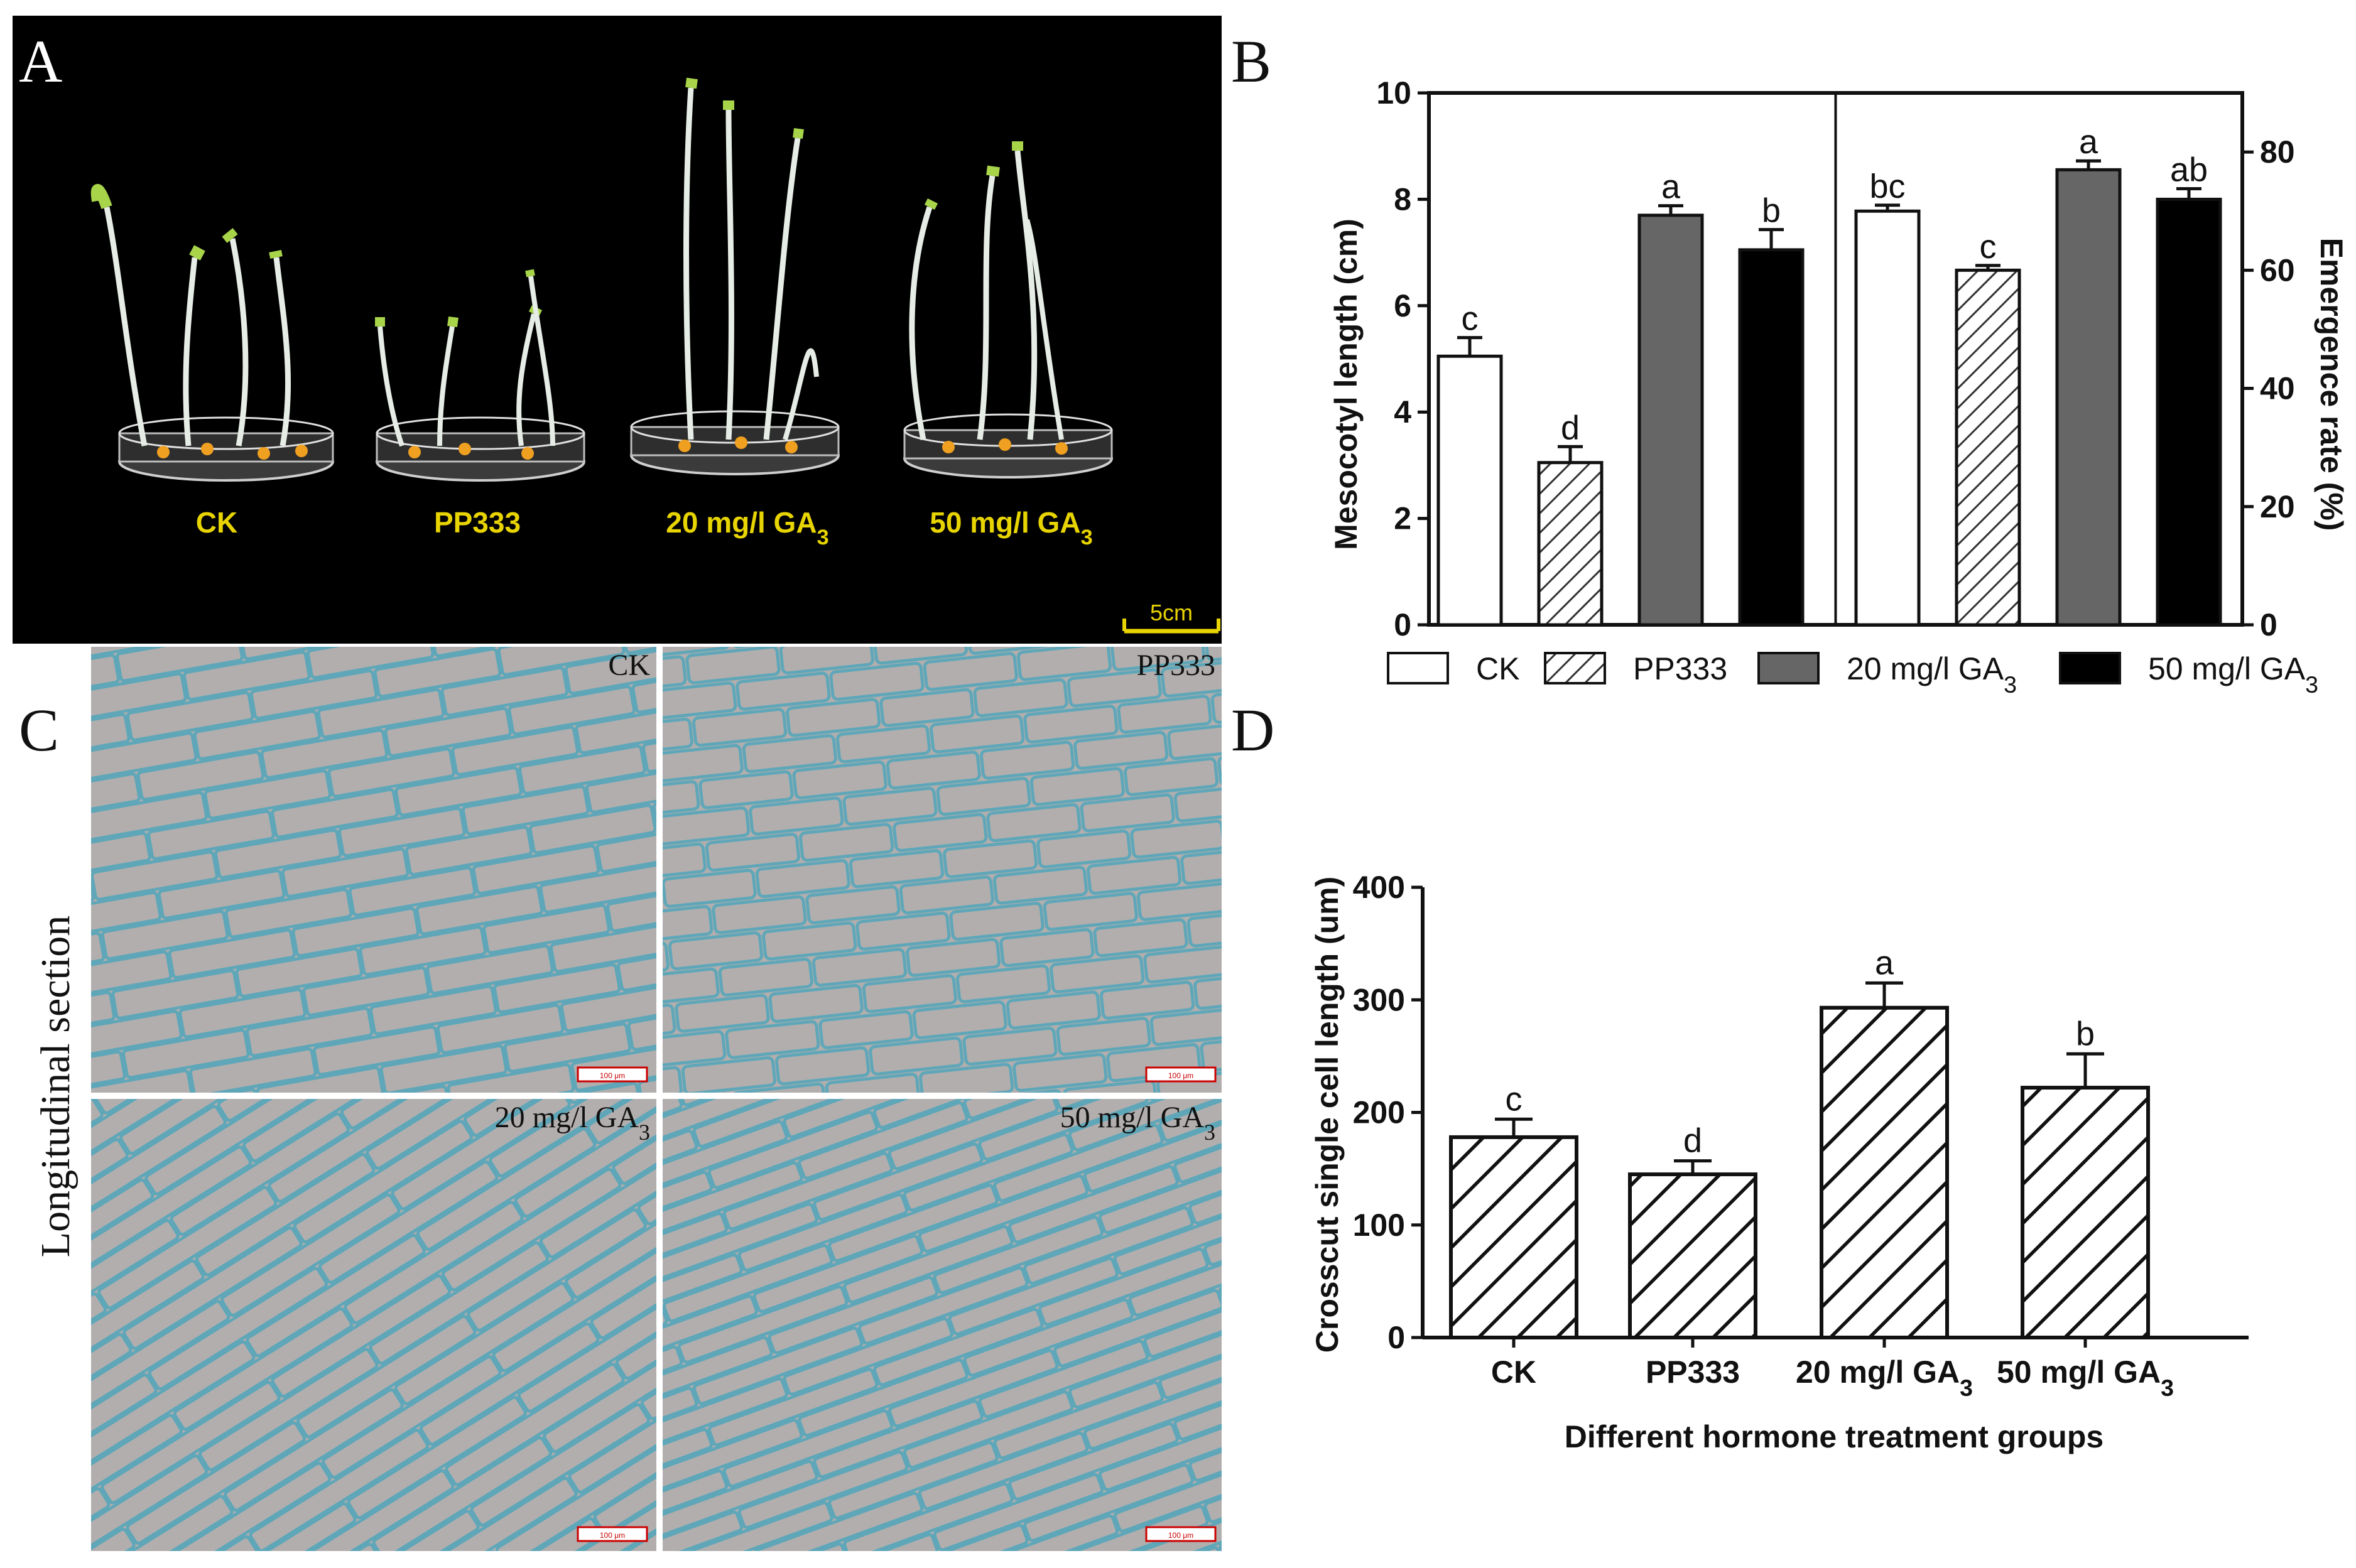  I want to click on b-left-tick-label: 6, so click(1403, 305).